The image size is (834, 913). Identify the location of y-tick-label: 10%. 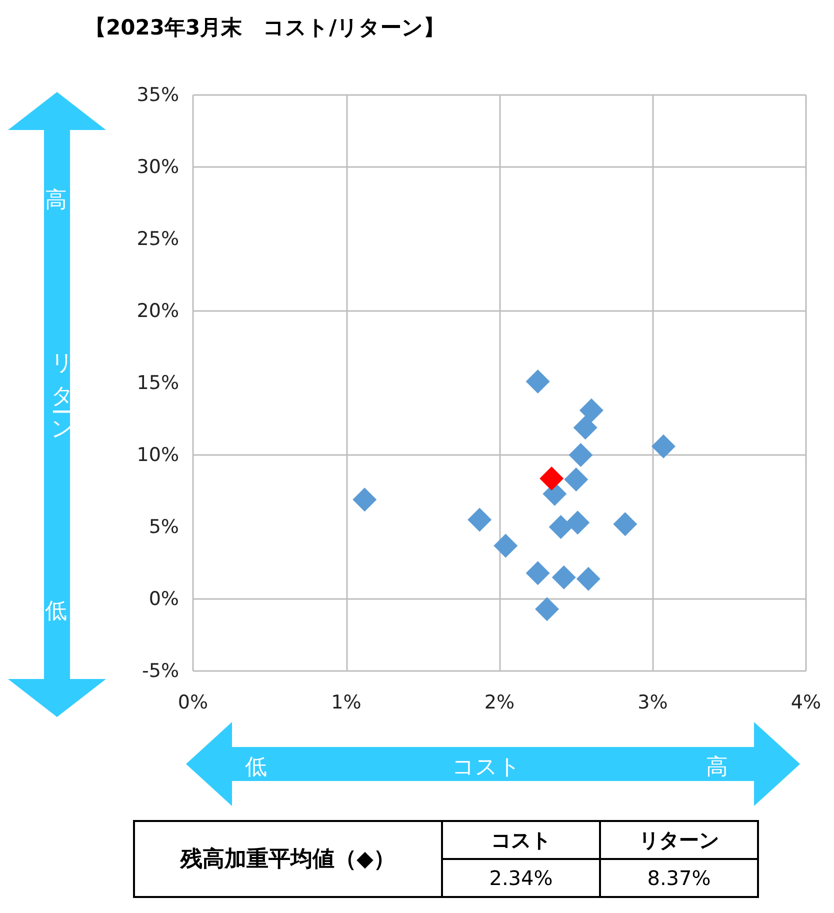
(157, 455).